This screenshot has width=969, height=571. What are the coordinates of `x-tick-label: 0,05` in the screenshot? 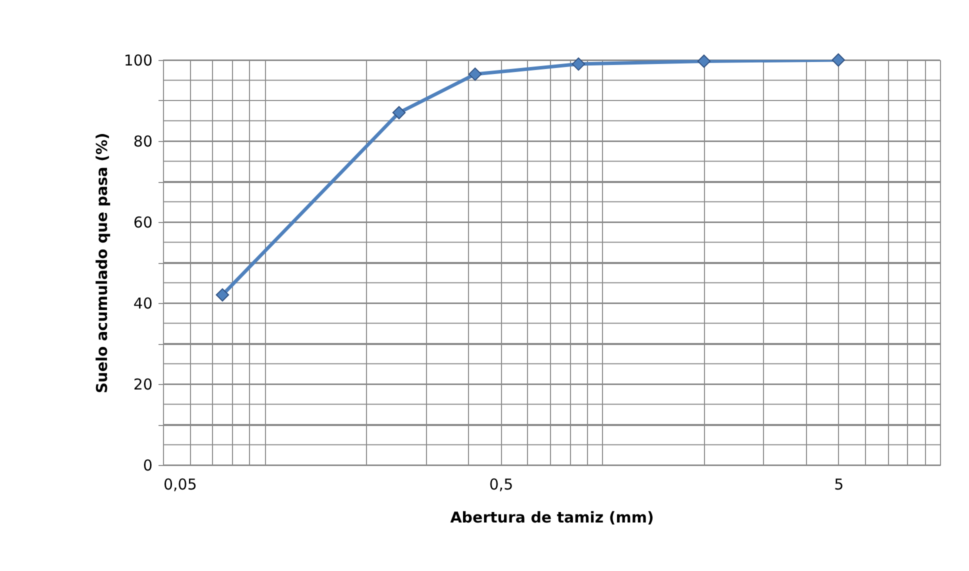 It's located at (180, 485).